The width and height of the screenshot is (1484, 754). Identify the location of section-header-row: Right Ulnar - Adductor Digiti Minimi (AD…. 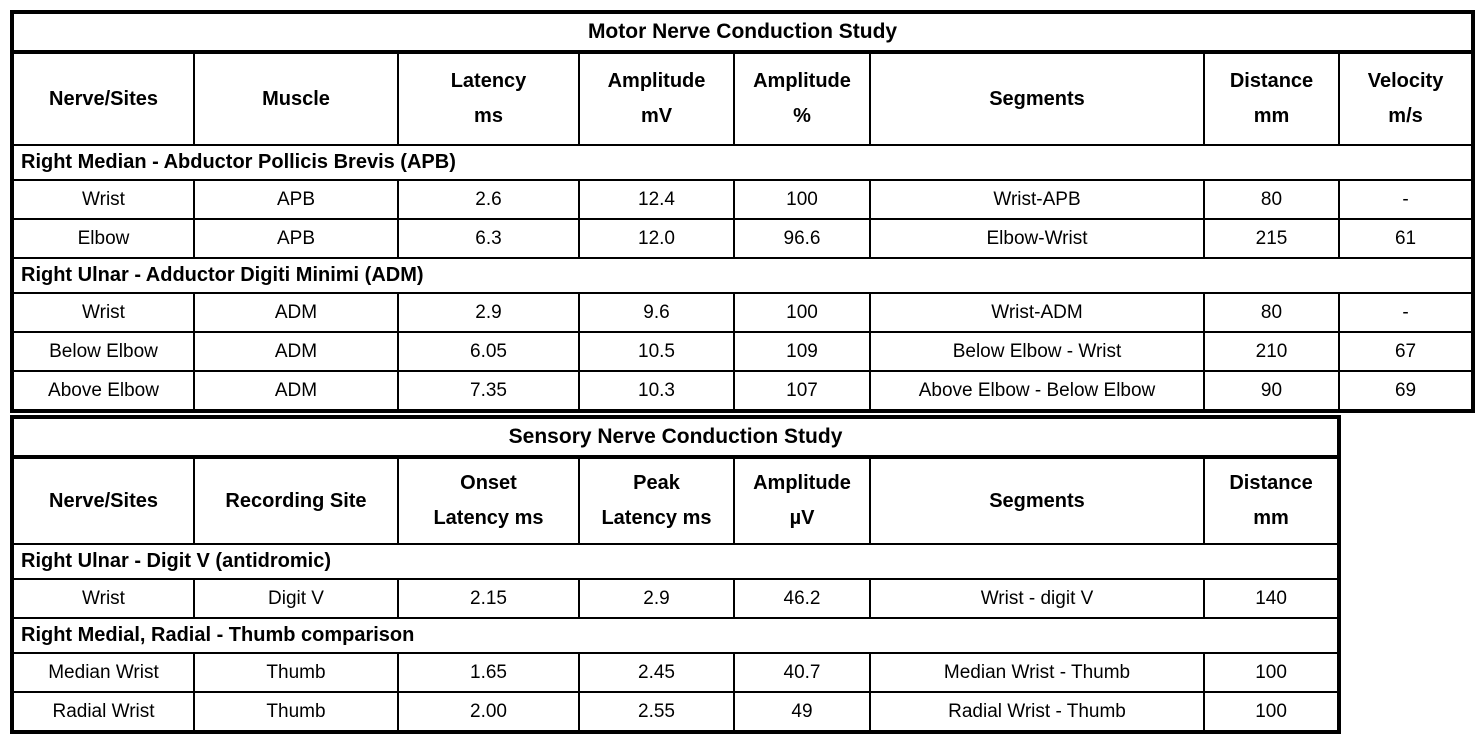
(742, 275).